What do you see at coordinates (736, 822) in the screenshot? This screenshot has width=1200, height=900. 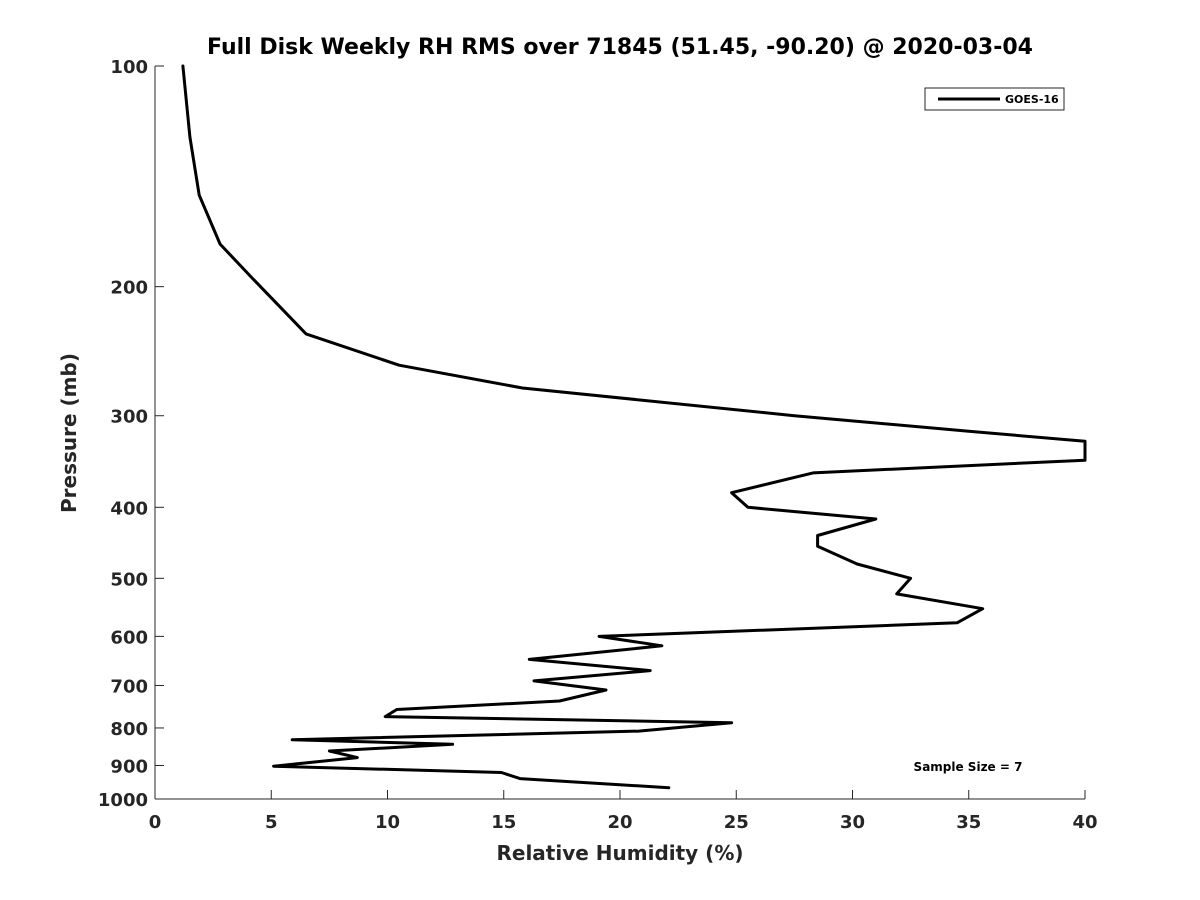 I see `x-tick-label: 25` at bounding box center [736, 822].